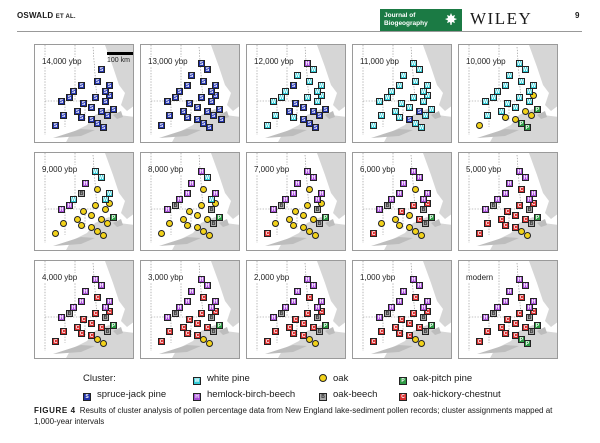 This screenshot has height=443, width=600. What do you see at coordinates (402, 93) in the screenshot?
I see `map-panel: 11,000 ybp W W W W W W W W W W S W S W W W W W W W W W W W W` at bounding box center [402, 93].